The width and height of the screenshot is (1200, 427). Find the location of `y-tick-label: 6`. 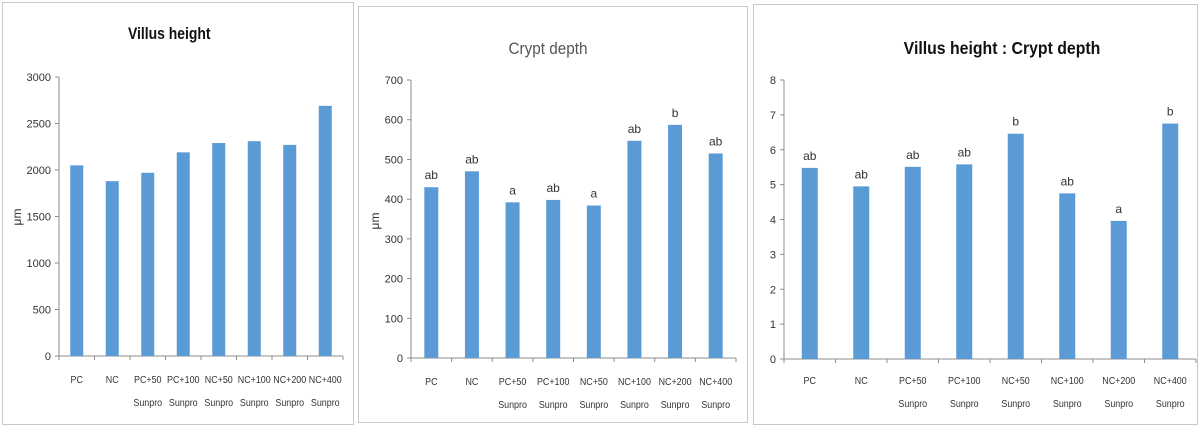

y-tick-label: 6 is located at coordinates (773, 151).